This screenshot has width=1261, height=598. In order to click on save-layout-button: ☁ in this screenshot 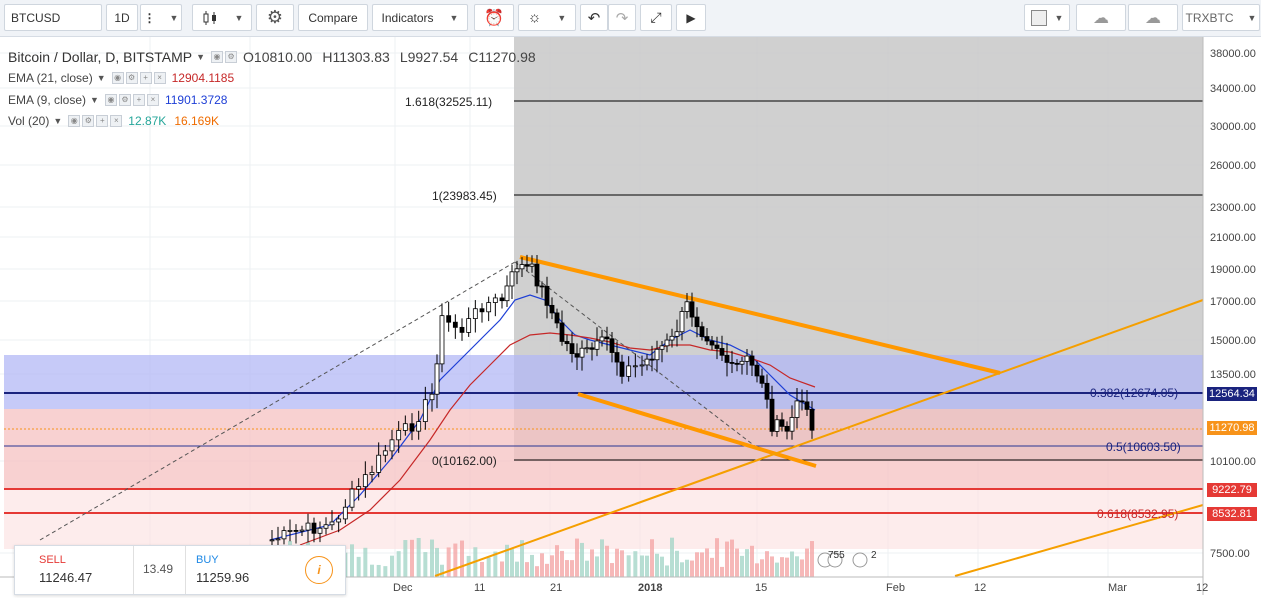, I will do `click(1153, 17)`.